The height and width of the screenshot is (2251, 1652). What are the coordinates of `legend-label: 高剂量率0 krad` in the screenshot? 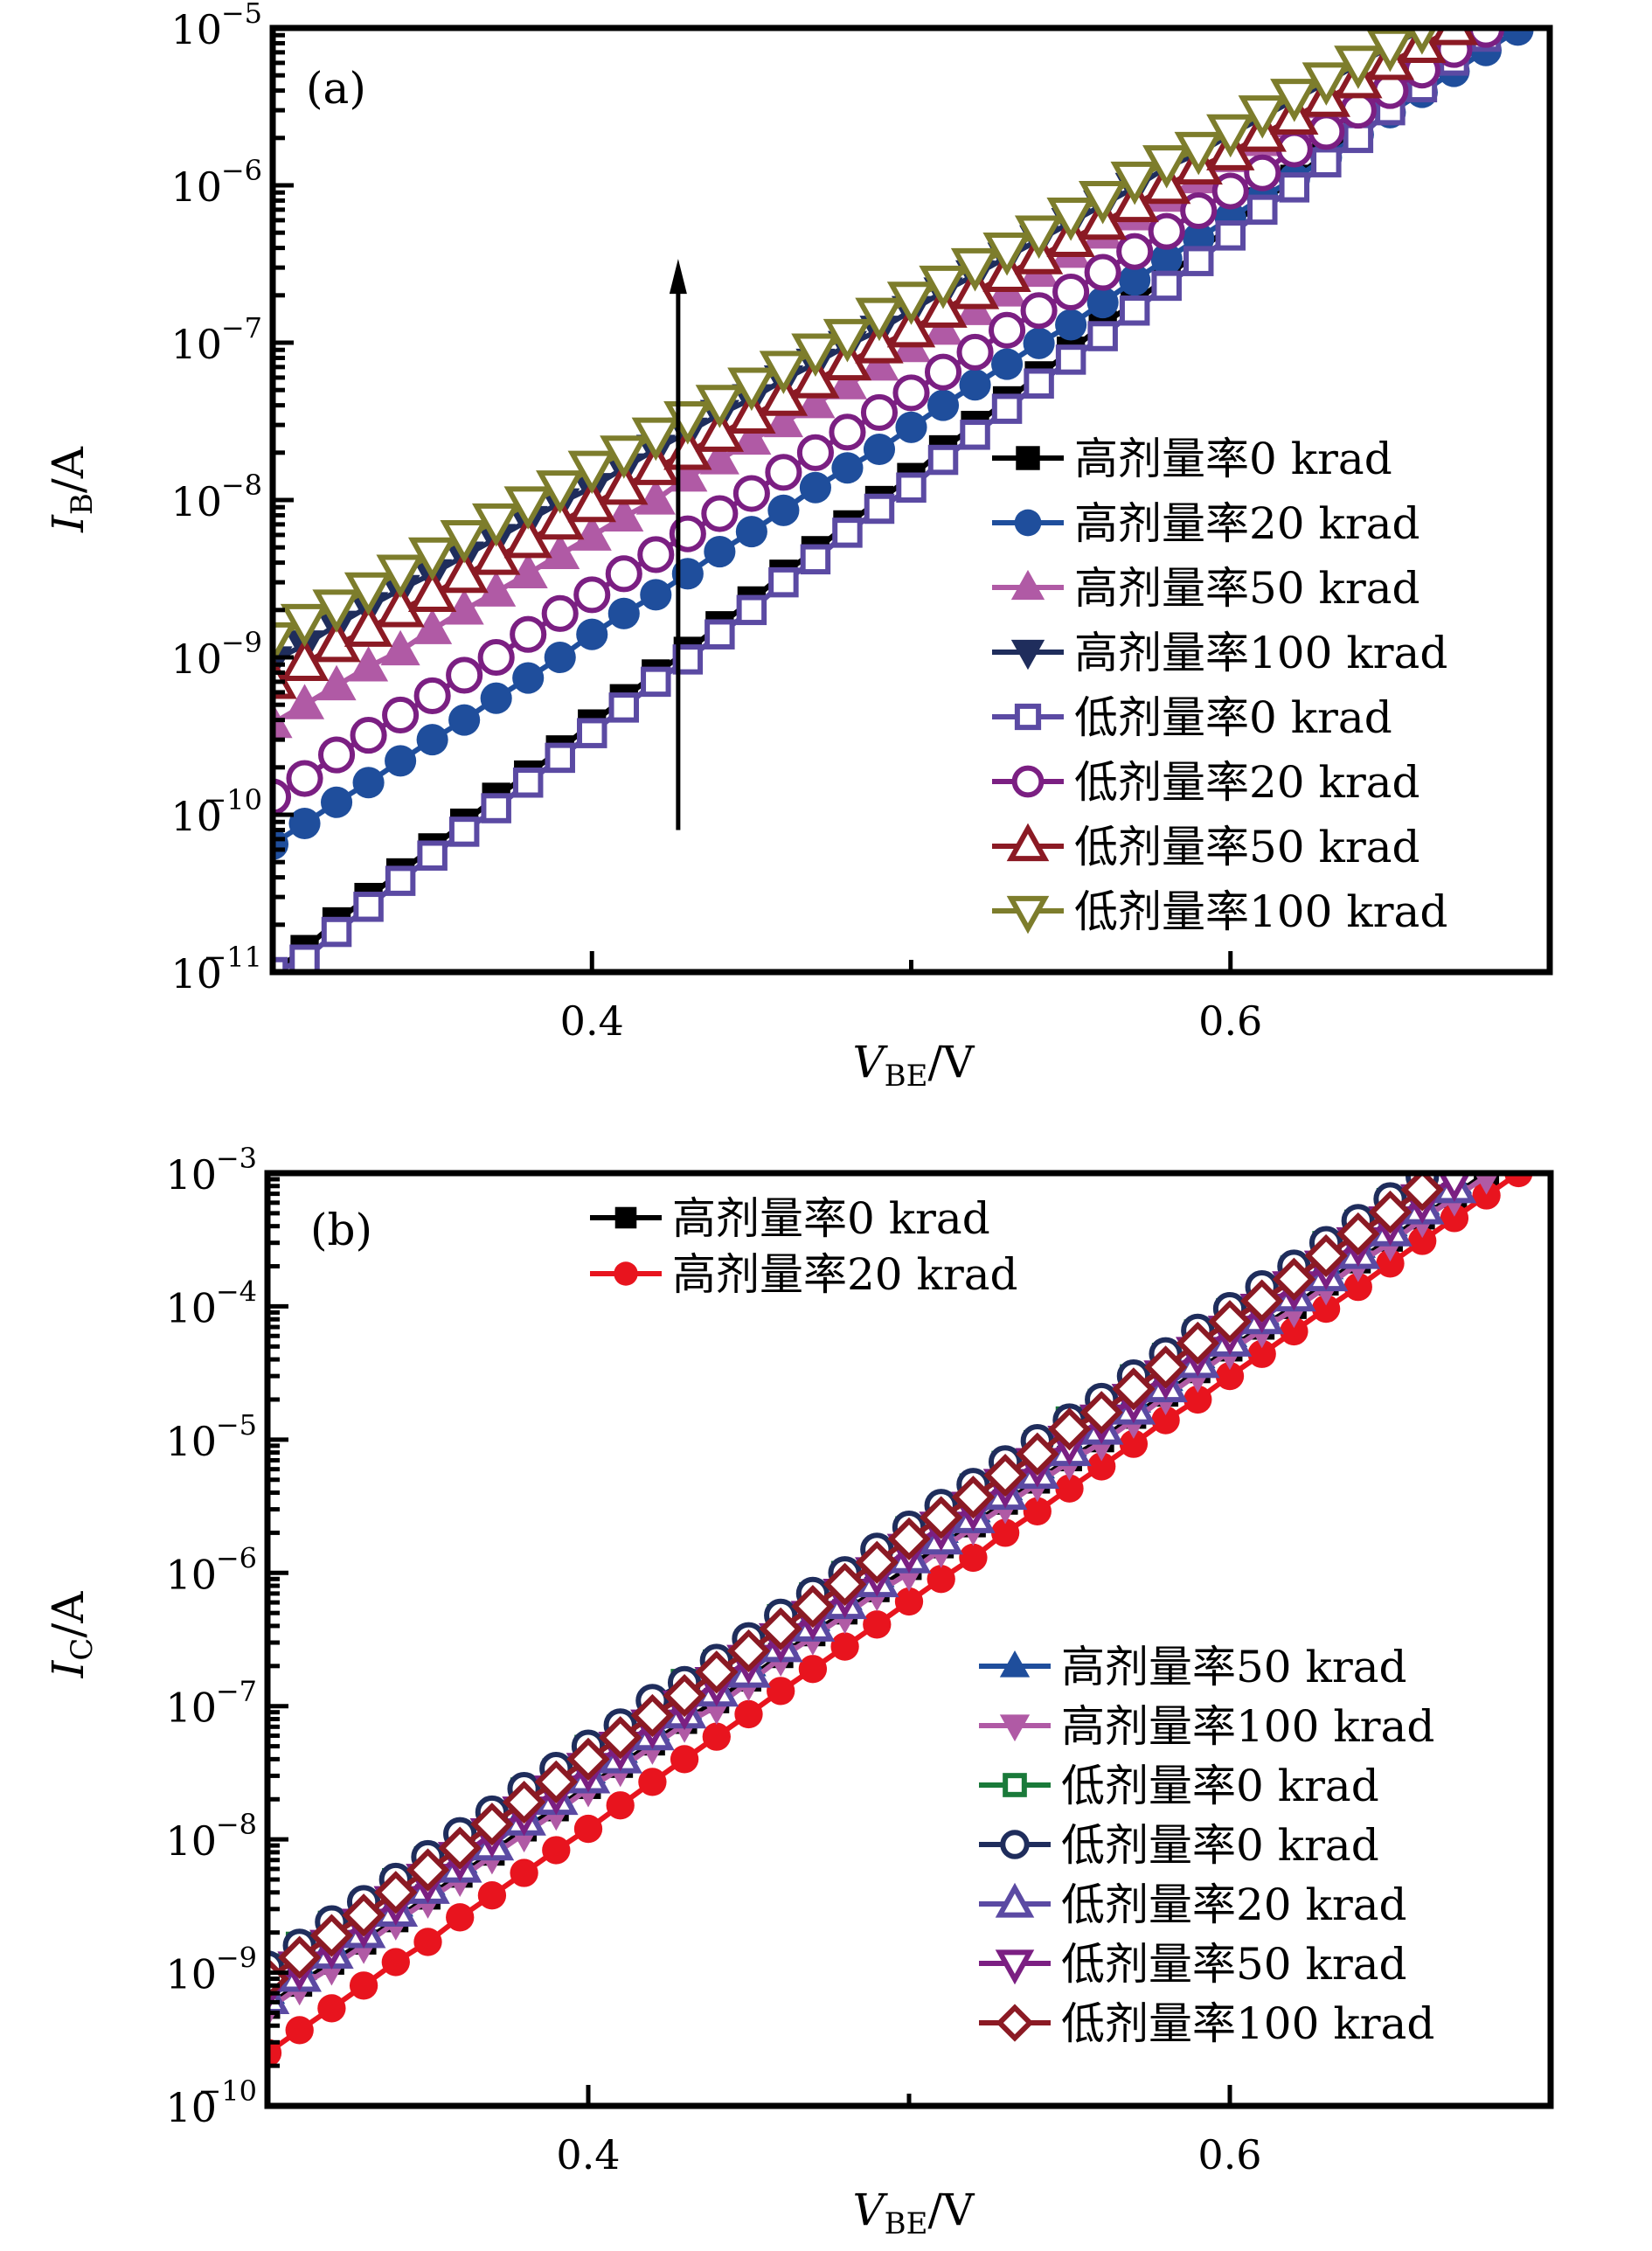 It's located at (831, 1218).